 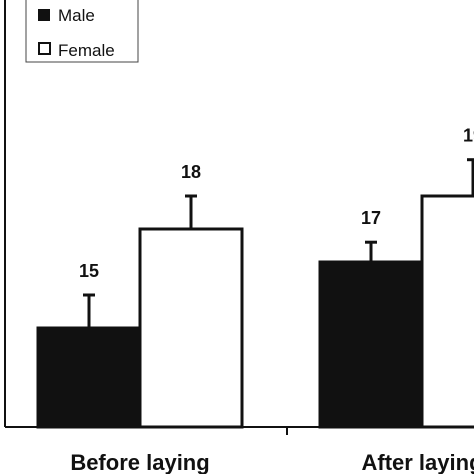 I want to click on legend-label-female: Female, so click(x=86, y=50).